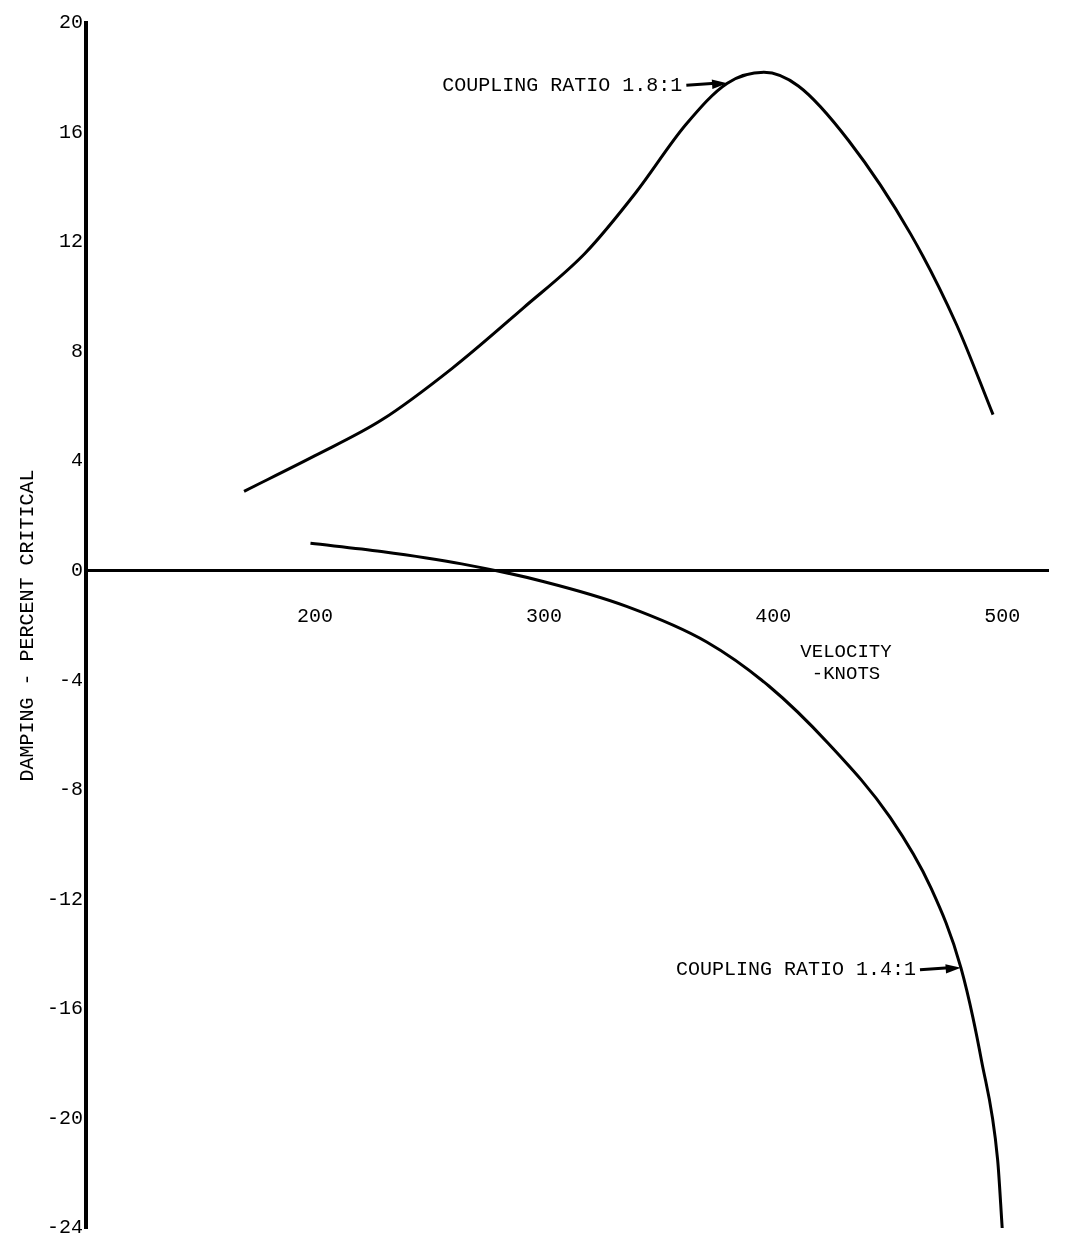 This screenshot has height=1255, width=1066. What do you see at coordinates (71, 132) in the screenshot?
I see `y-tick-label: 16` at bounding box center [71, 132].